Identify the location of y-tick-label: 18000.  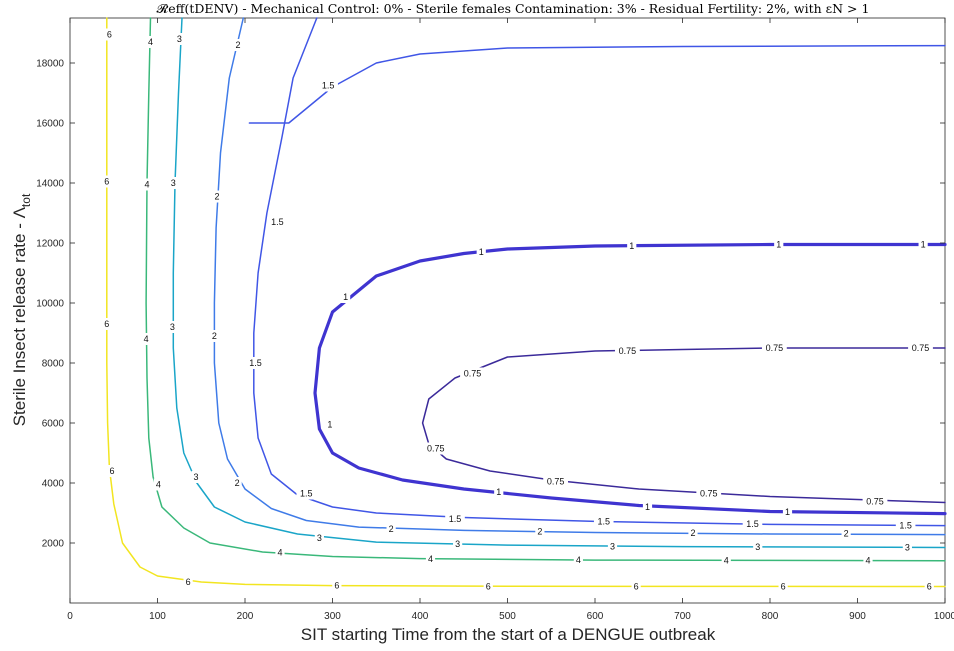
(50, 64).